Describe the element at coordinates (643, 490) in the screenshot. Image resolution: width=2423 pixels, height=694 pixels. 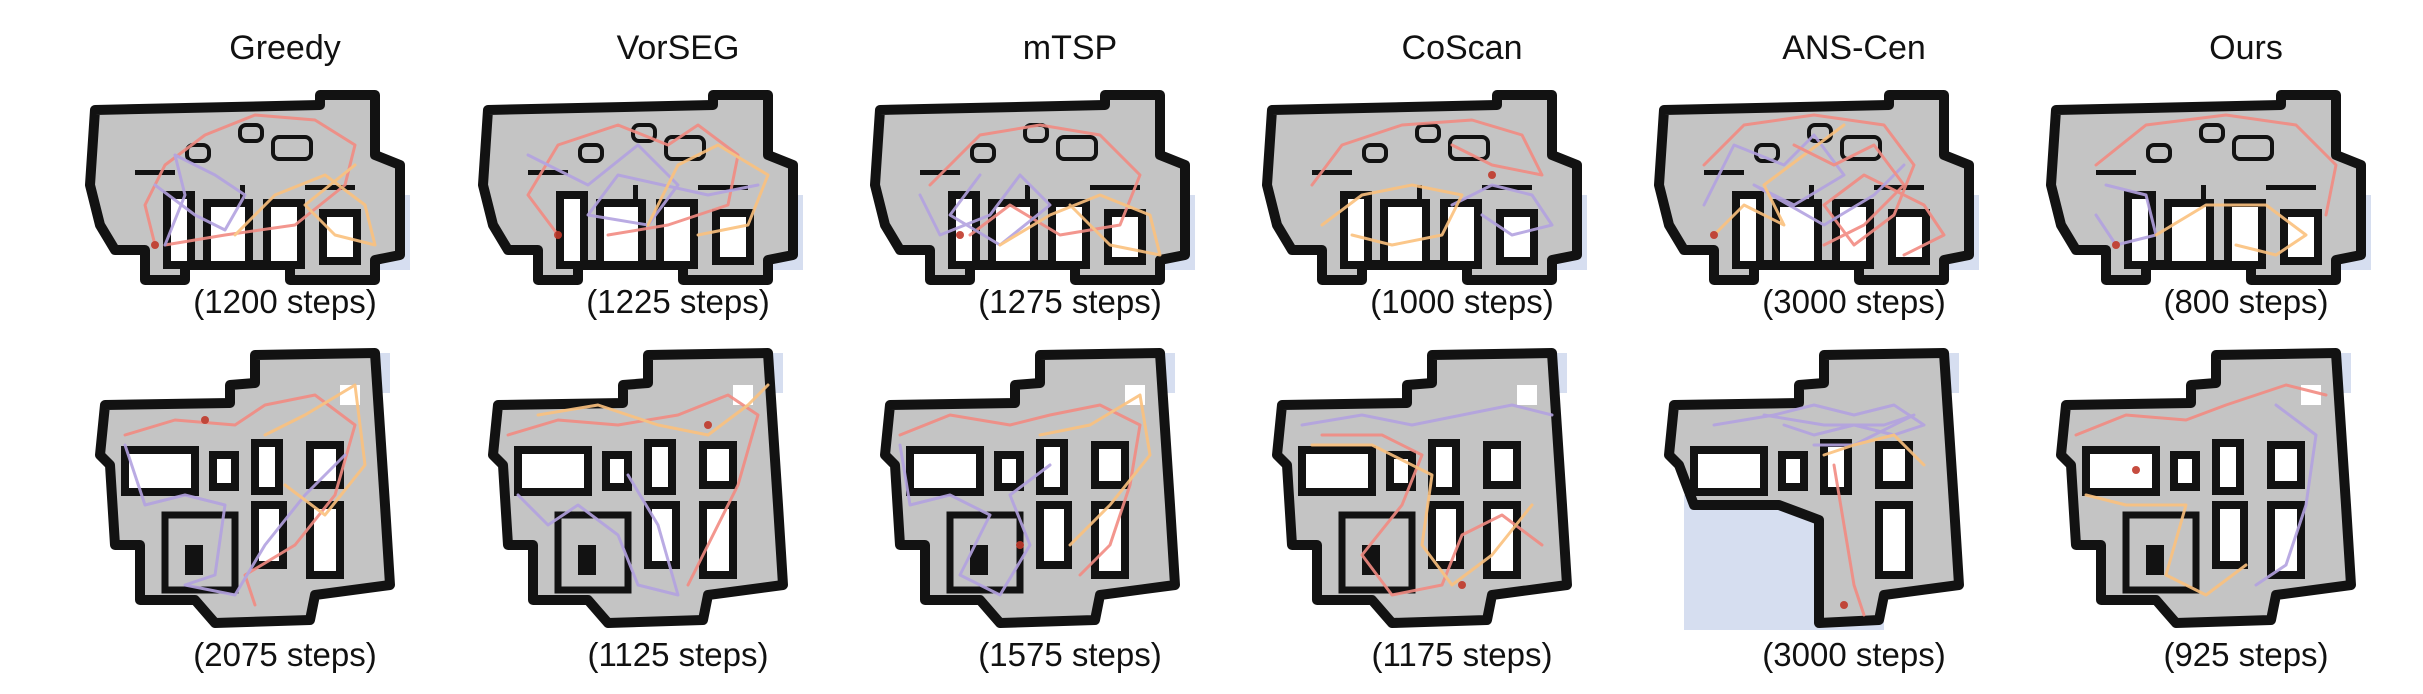
I see `map-scene2-vorseg` at that location.